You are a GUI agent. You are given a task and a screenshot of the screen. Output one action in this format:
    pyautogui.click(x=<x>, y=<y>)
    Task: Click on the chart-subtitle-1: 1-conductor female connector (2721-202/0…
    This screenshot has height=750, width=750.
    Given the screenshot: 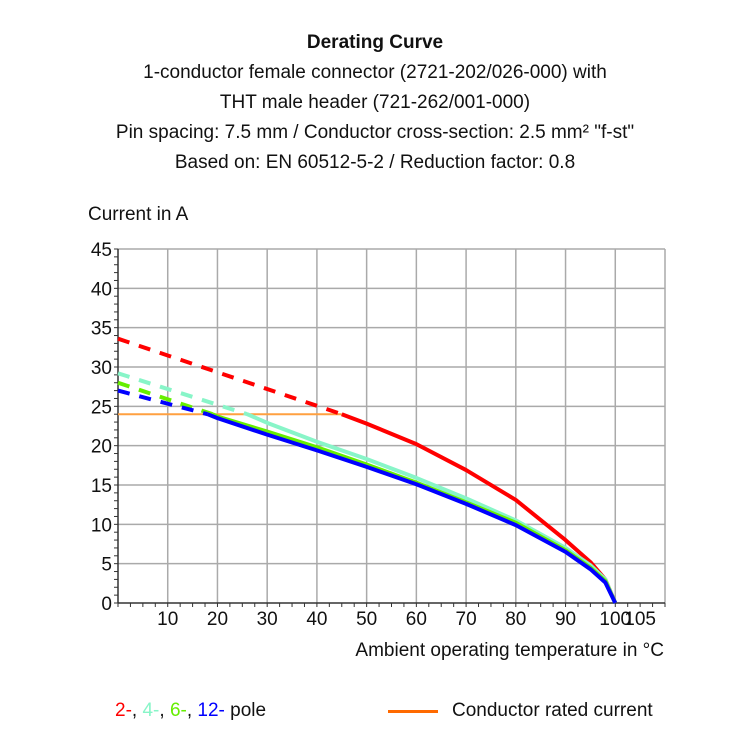 What is the action you would take?
    pyautogui.click(x=375, y=72)
    